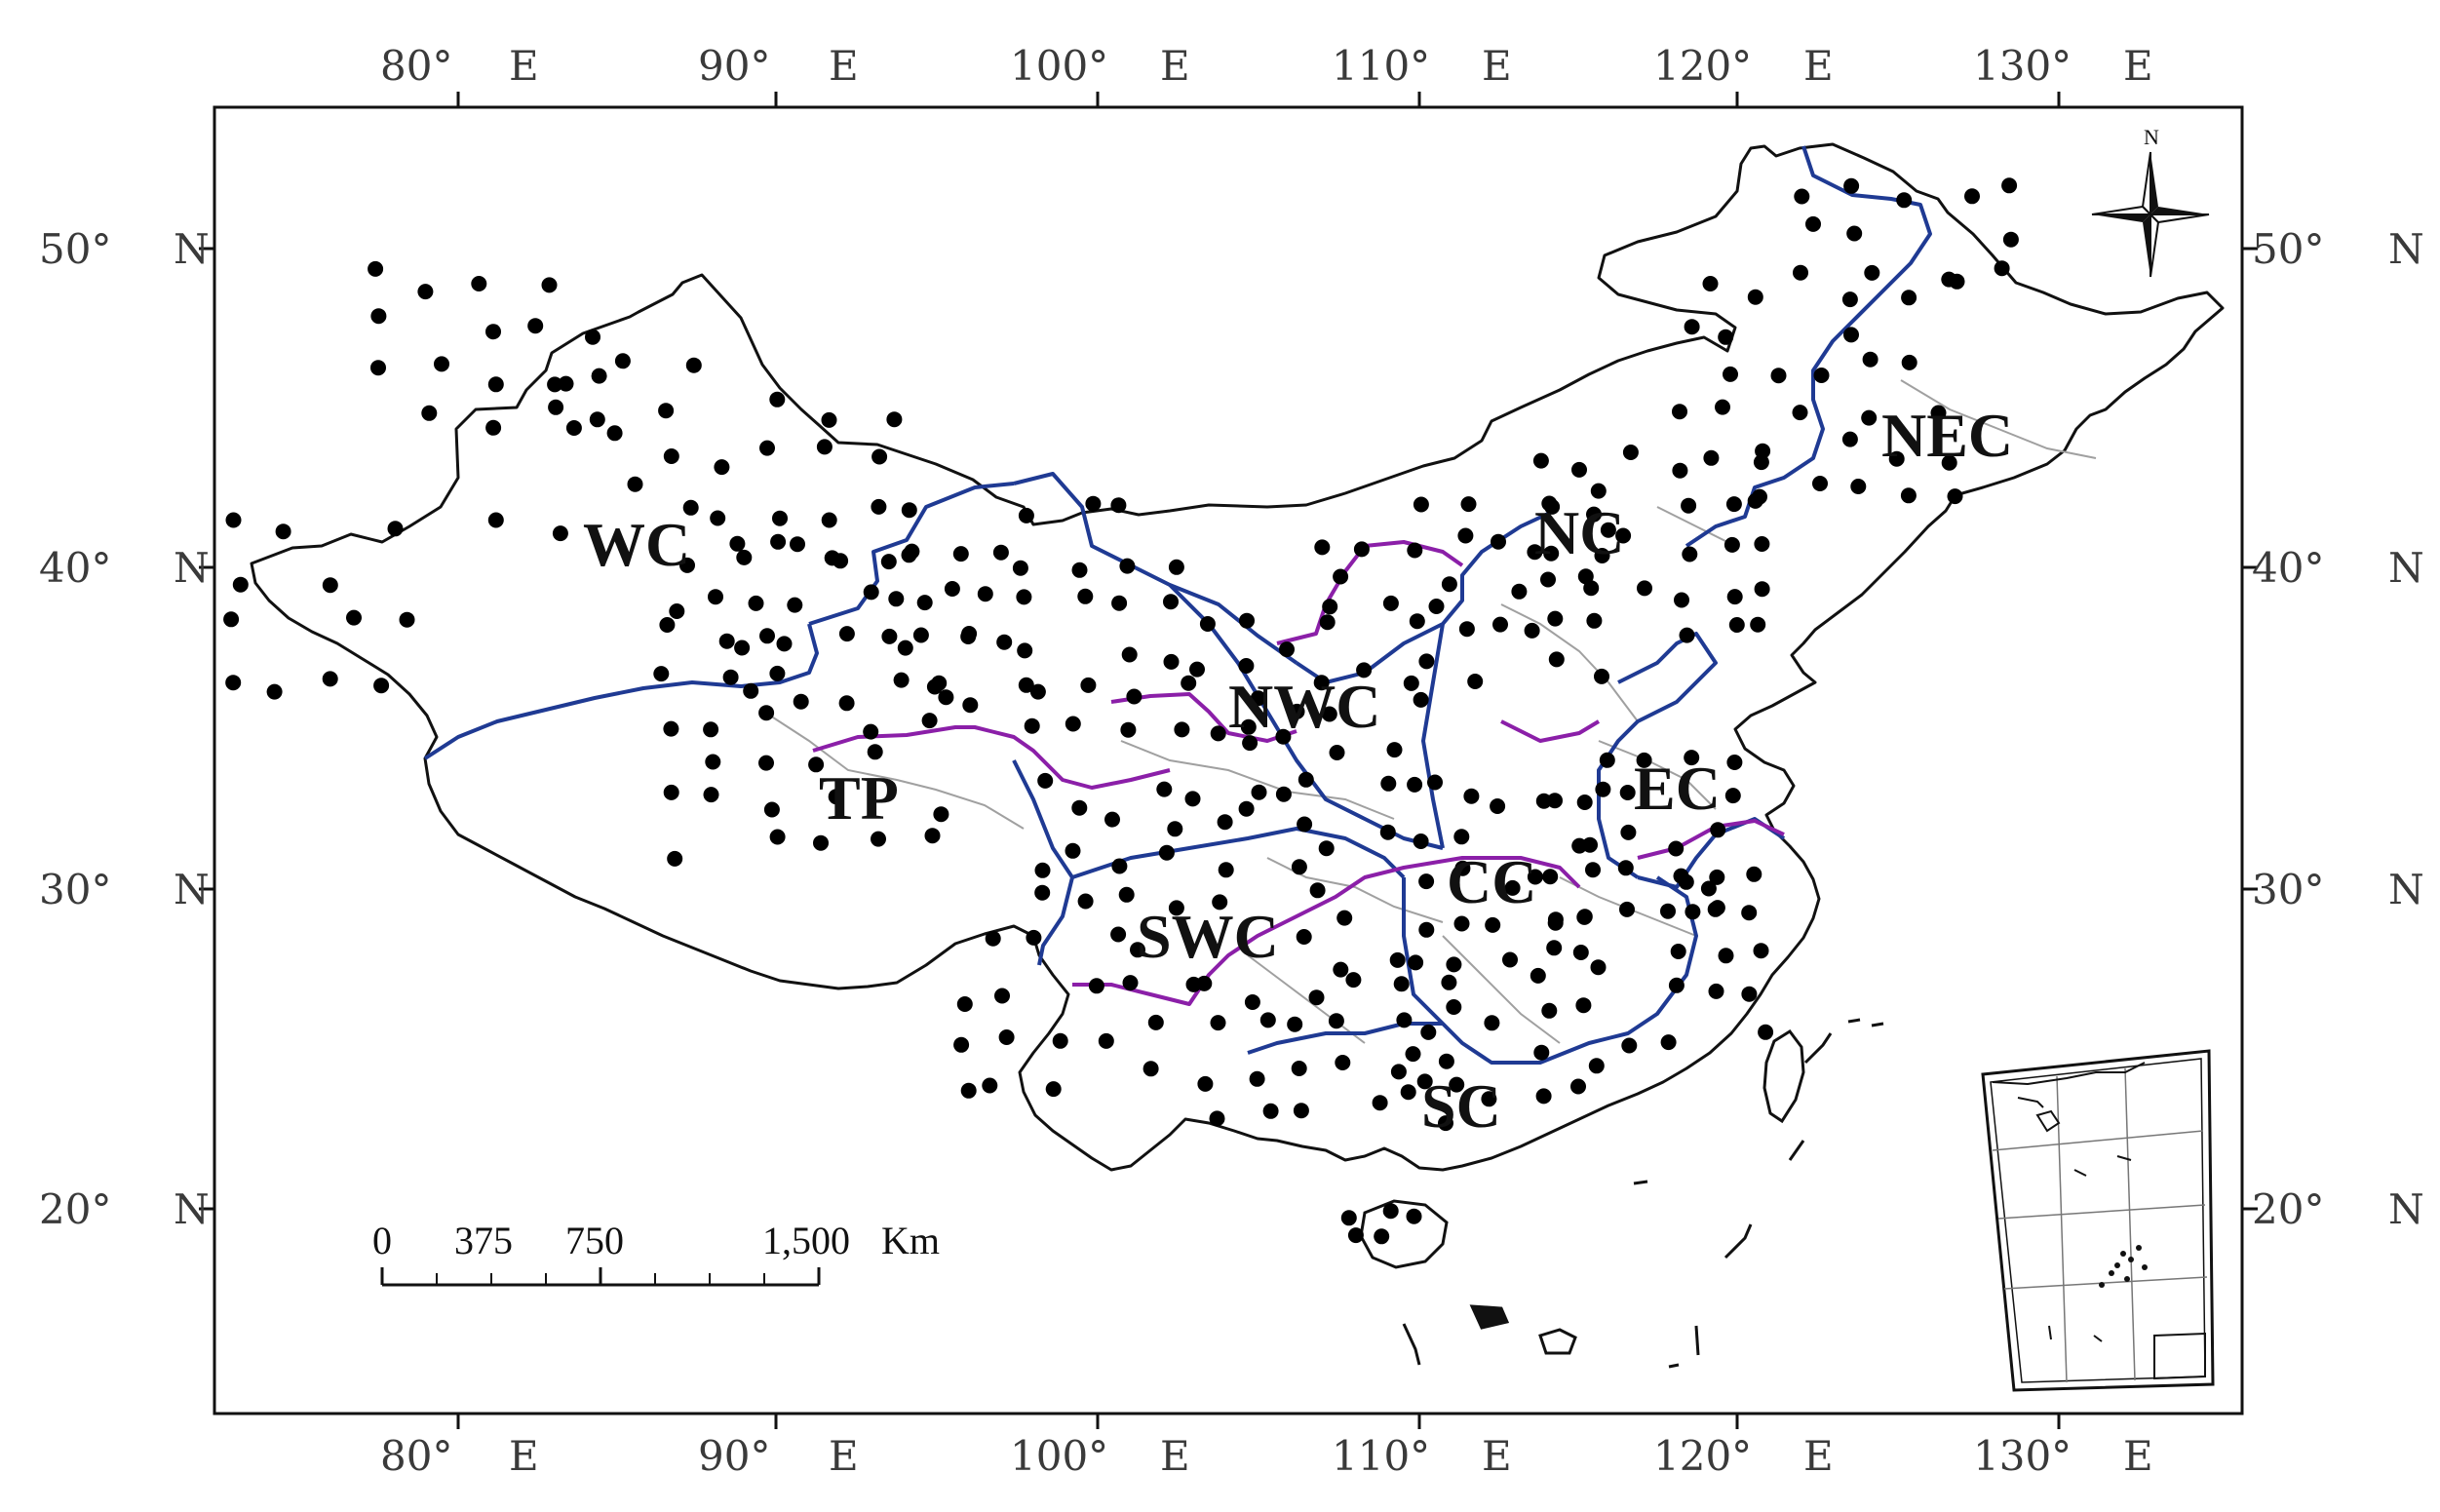  What do you see at coordinates (1497, 66) in the screenshot?
I see `lon-hemi-110: E` at bounding box center [1497, 66].